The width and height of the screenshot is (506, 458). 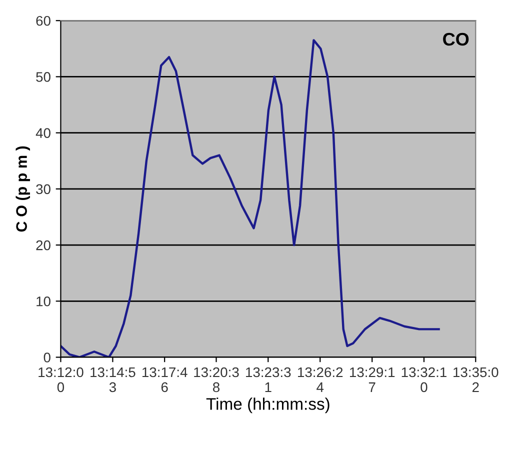 I want to click on x-tick-label: 13:32:10, so click(x=424, y=379).